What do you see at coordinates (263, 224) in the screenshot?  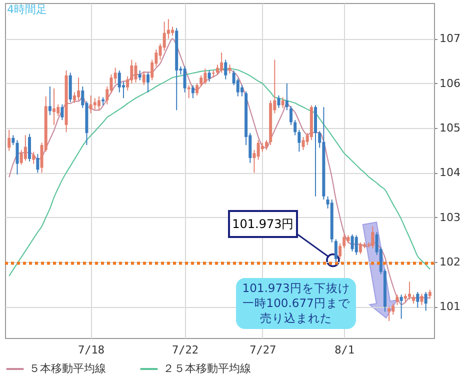 I see `ref-line-label: 101.973円` at bounding box center [263, 224].